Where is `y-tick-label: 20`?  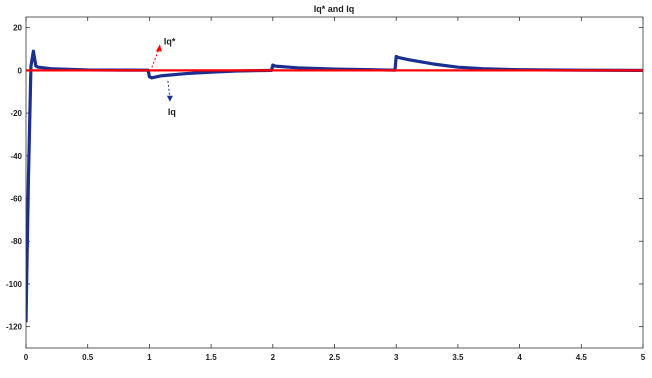
y-tick-label: 20 is located at coordinates (17, 28).